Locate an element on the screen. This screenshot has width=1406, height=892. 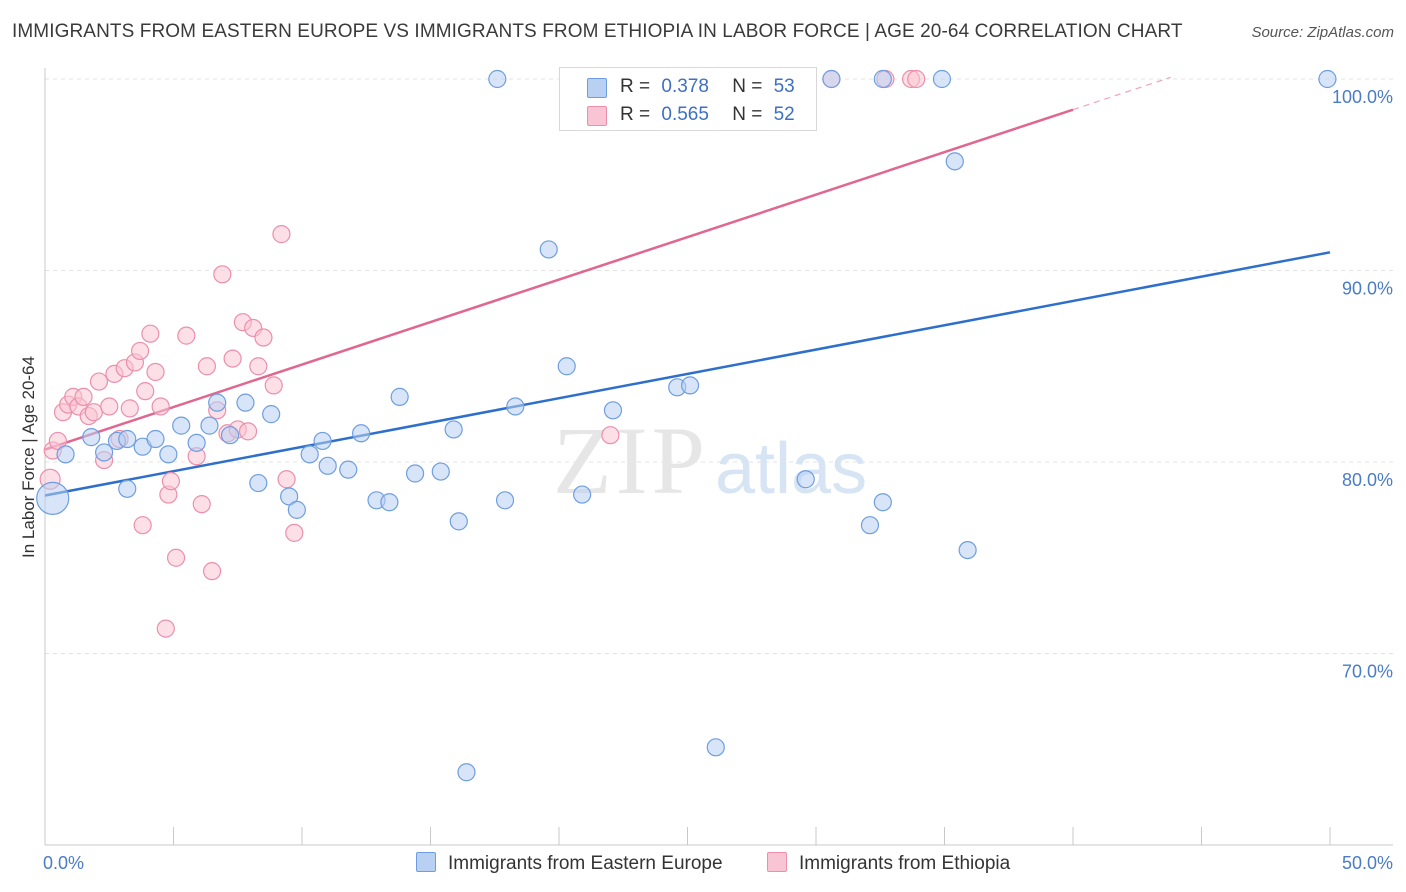
y-axis-label: In Labor Force | Age 20-64 is located at coordinates (28, 457).